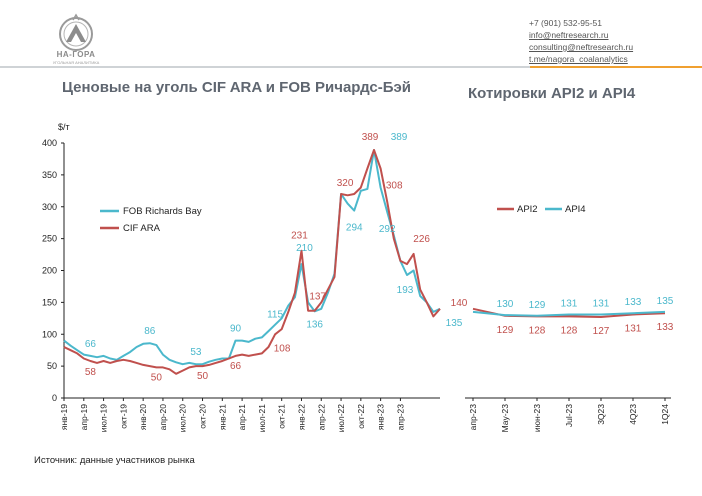  I want to click on x-tick-label: июл-20, so click(183, 418).